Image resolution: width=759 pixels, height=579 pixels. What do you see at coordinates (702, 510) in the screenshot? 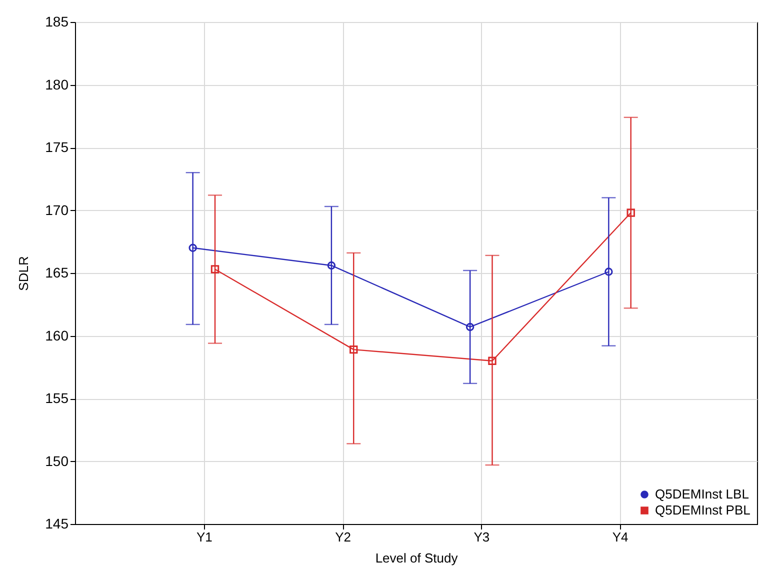
I see `legend-label: Q5DEMInst PBL` at bounding box center [702, 510].